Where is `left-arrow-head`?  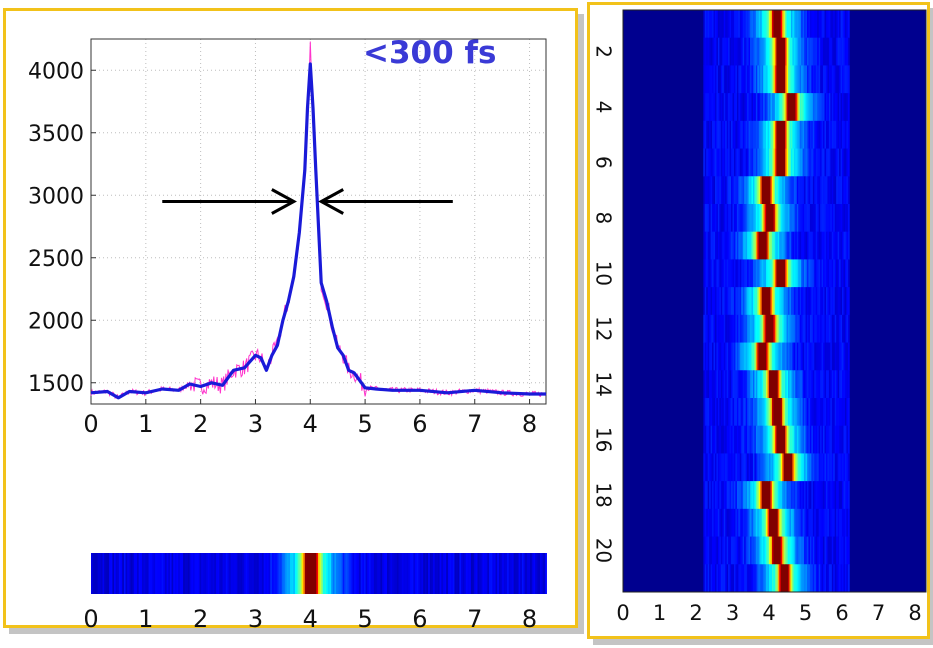 left-arrow-head is located at coordinates (284, 201).